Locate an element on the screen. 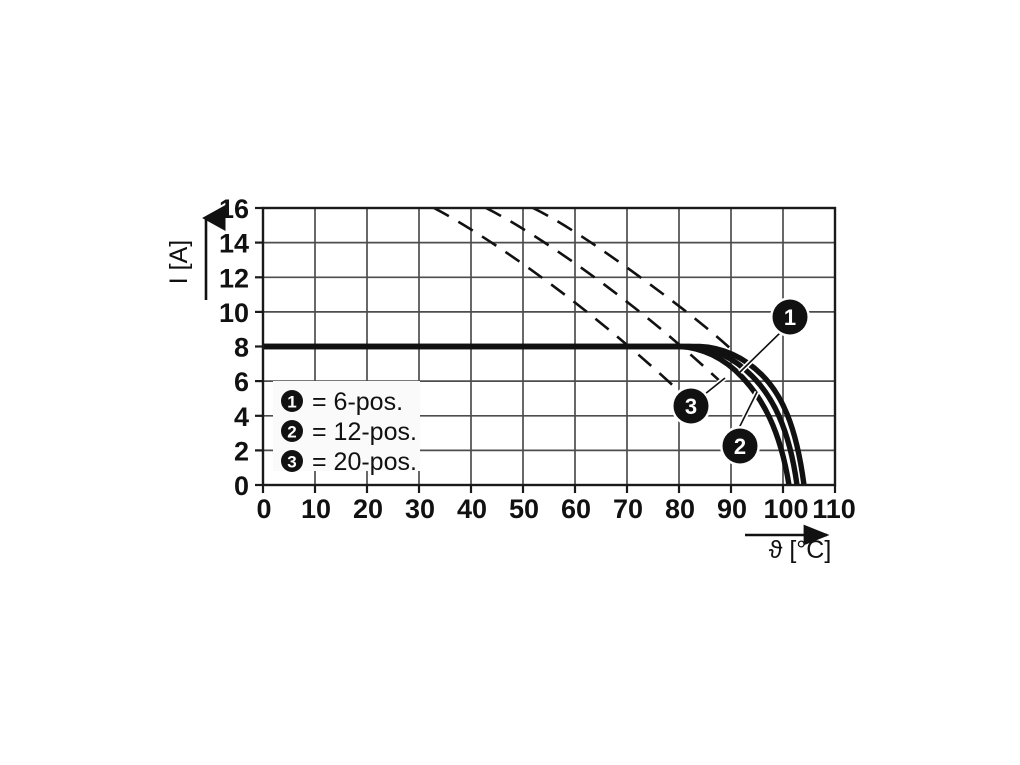 The width and height of the screenshot is (1020, 765). y-tick-label-2: 2 is located at coordinates (241, 451).